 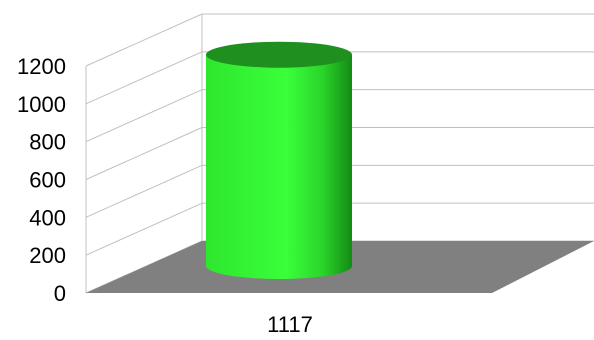 I want to click on x-axis-ticks: 1117, so click(x=290, y=324).